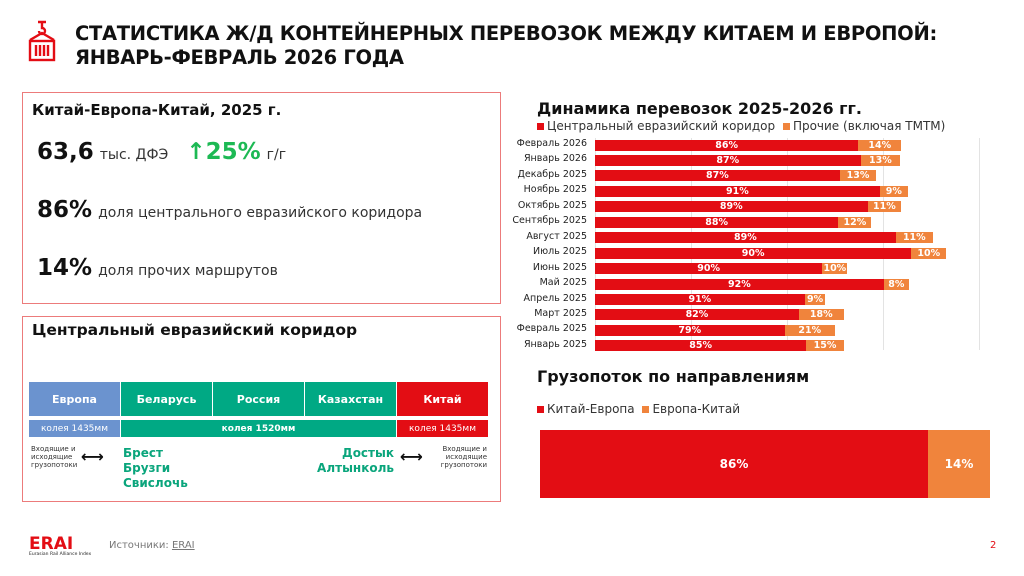  What do you see at coordinates (556, 236) in the screenshot?
I see `category-label: Август 2025` at bounding box center [556, 236].